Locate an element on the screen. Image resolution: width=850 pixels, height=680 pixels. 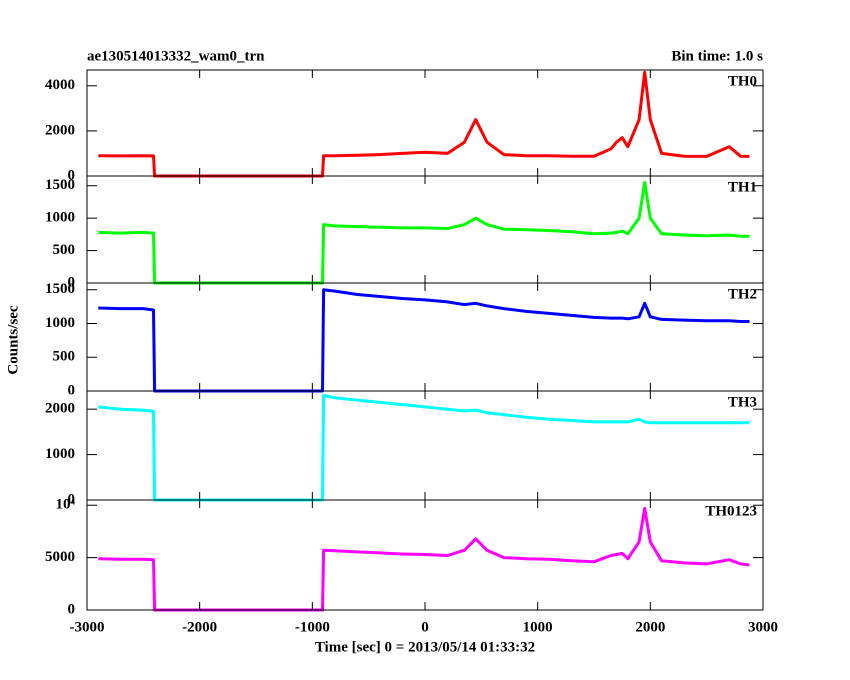
x-tick-label: 0 is located at coordinates (425, 627).